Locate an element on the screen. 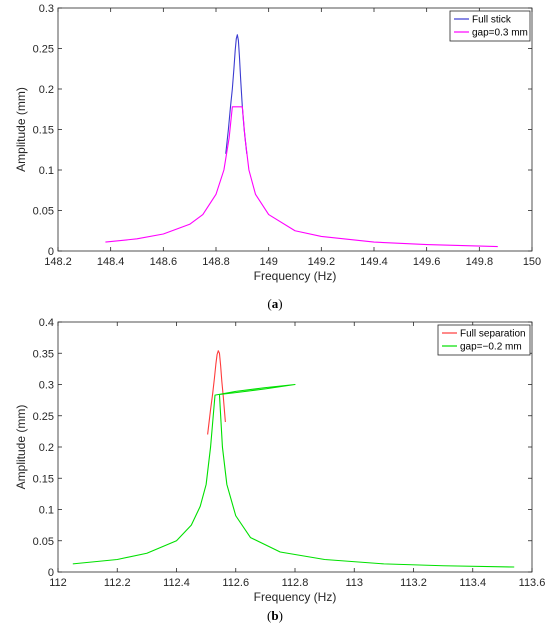 Image resolution: width=550 pixels, height=629 pixels. x-tick-label: 112.6 is located at coordinates (235, 583).